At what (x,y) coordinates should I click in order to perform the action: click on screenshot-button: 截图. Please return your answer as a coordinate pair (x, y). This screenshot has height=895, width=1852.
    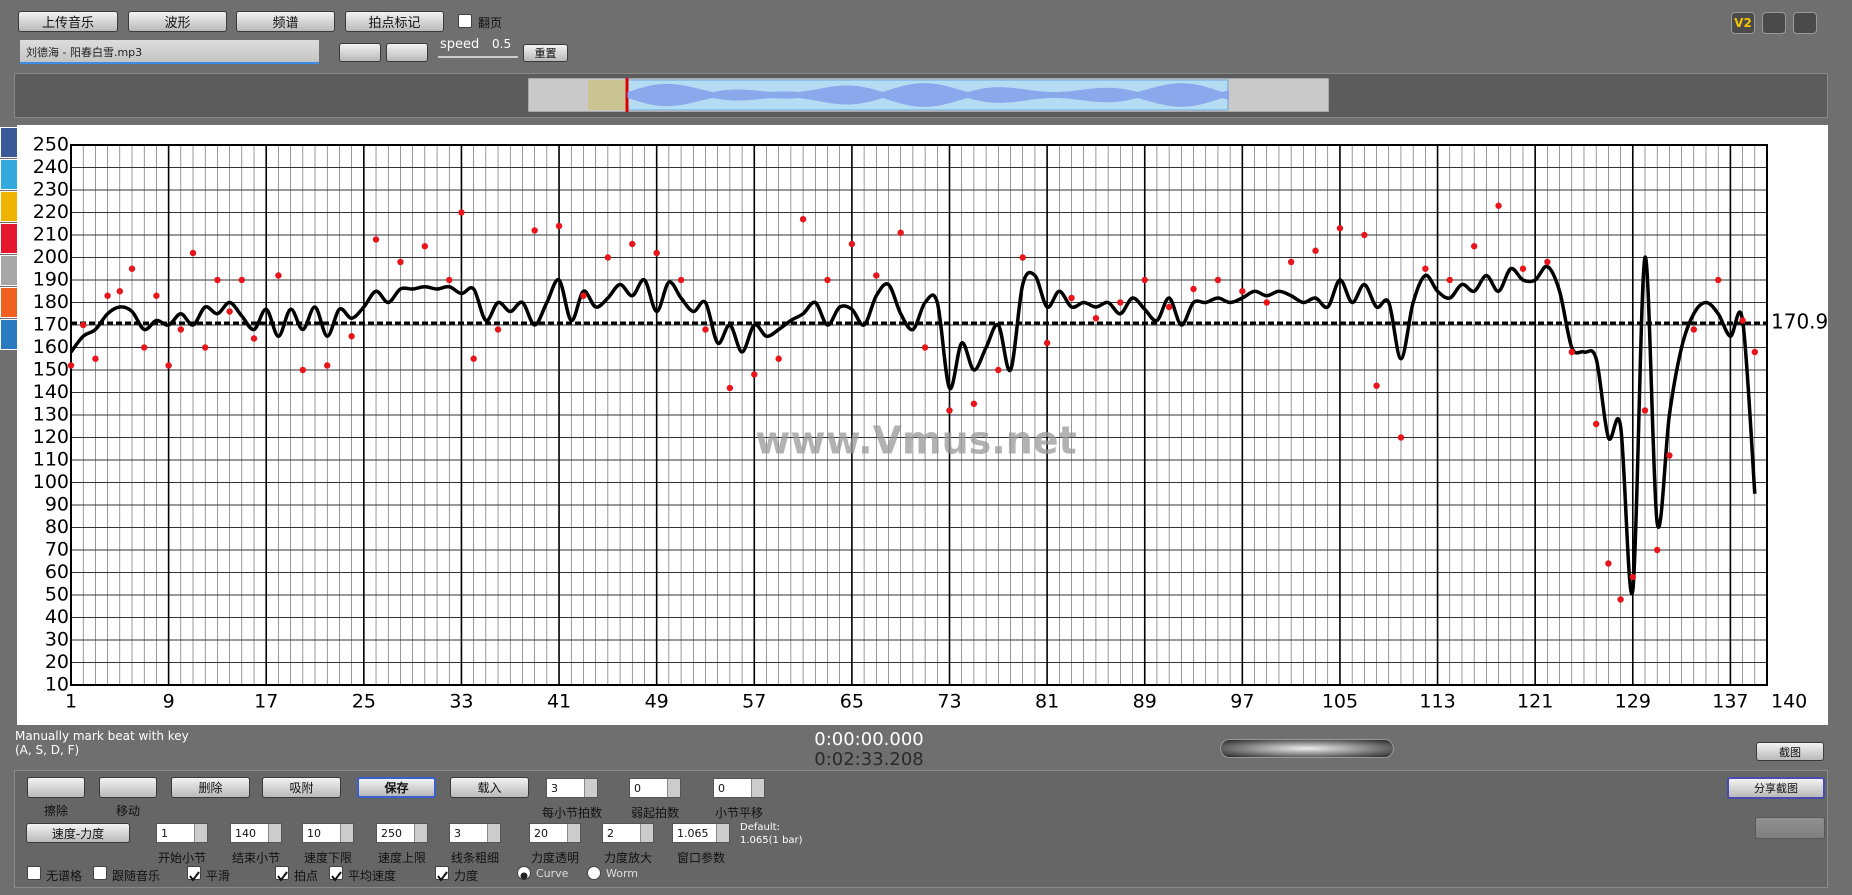
    Looking at the image, I should click on (1790, 751).